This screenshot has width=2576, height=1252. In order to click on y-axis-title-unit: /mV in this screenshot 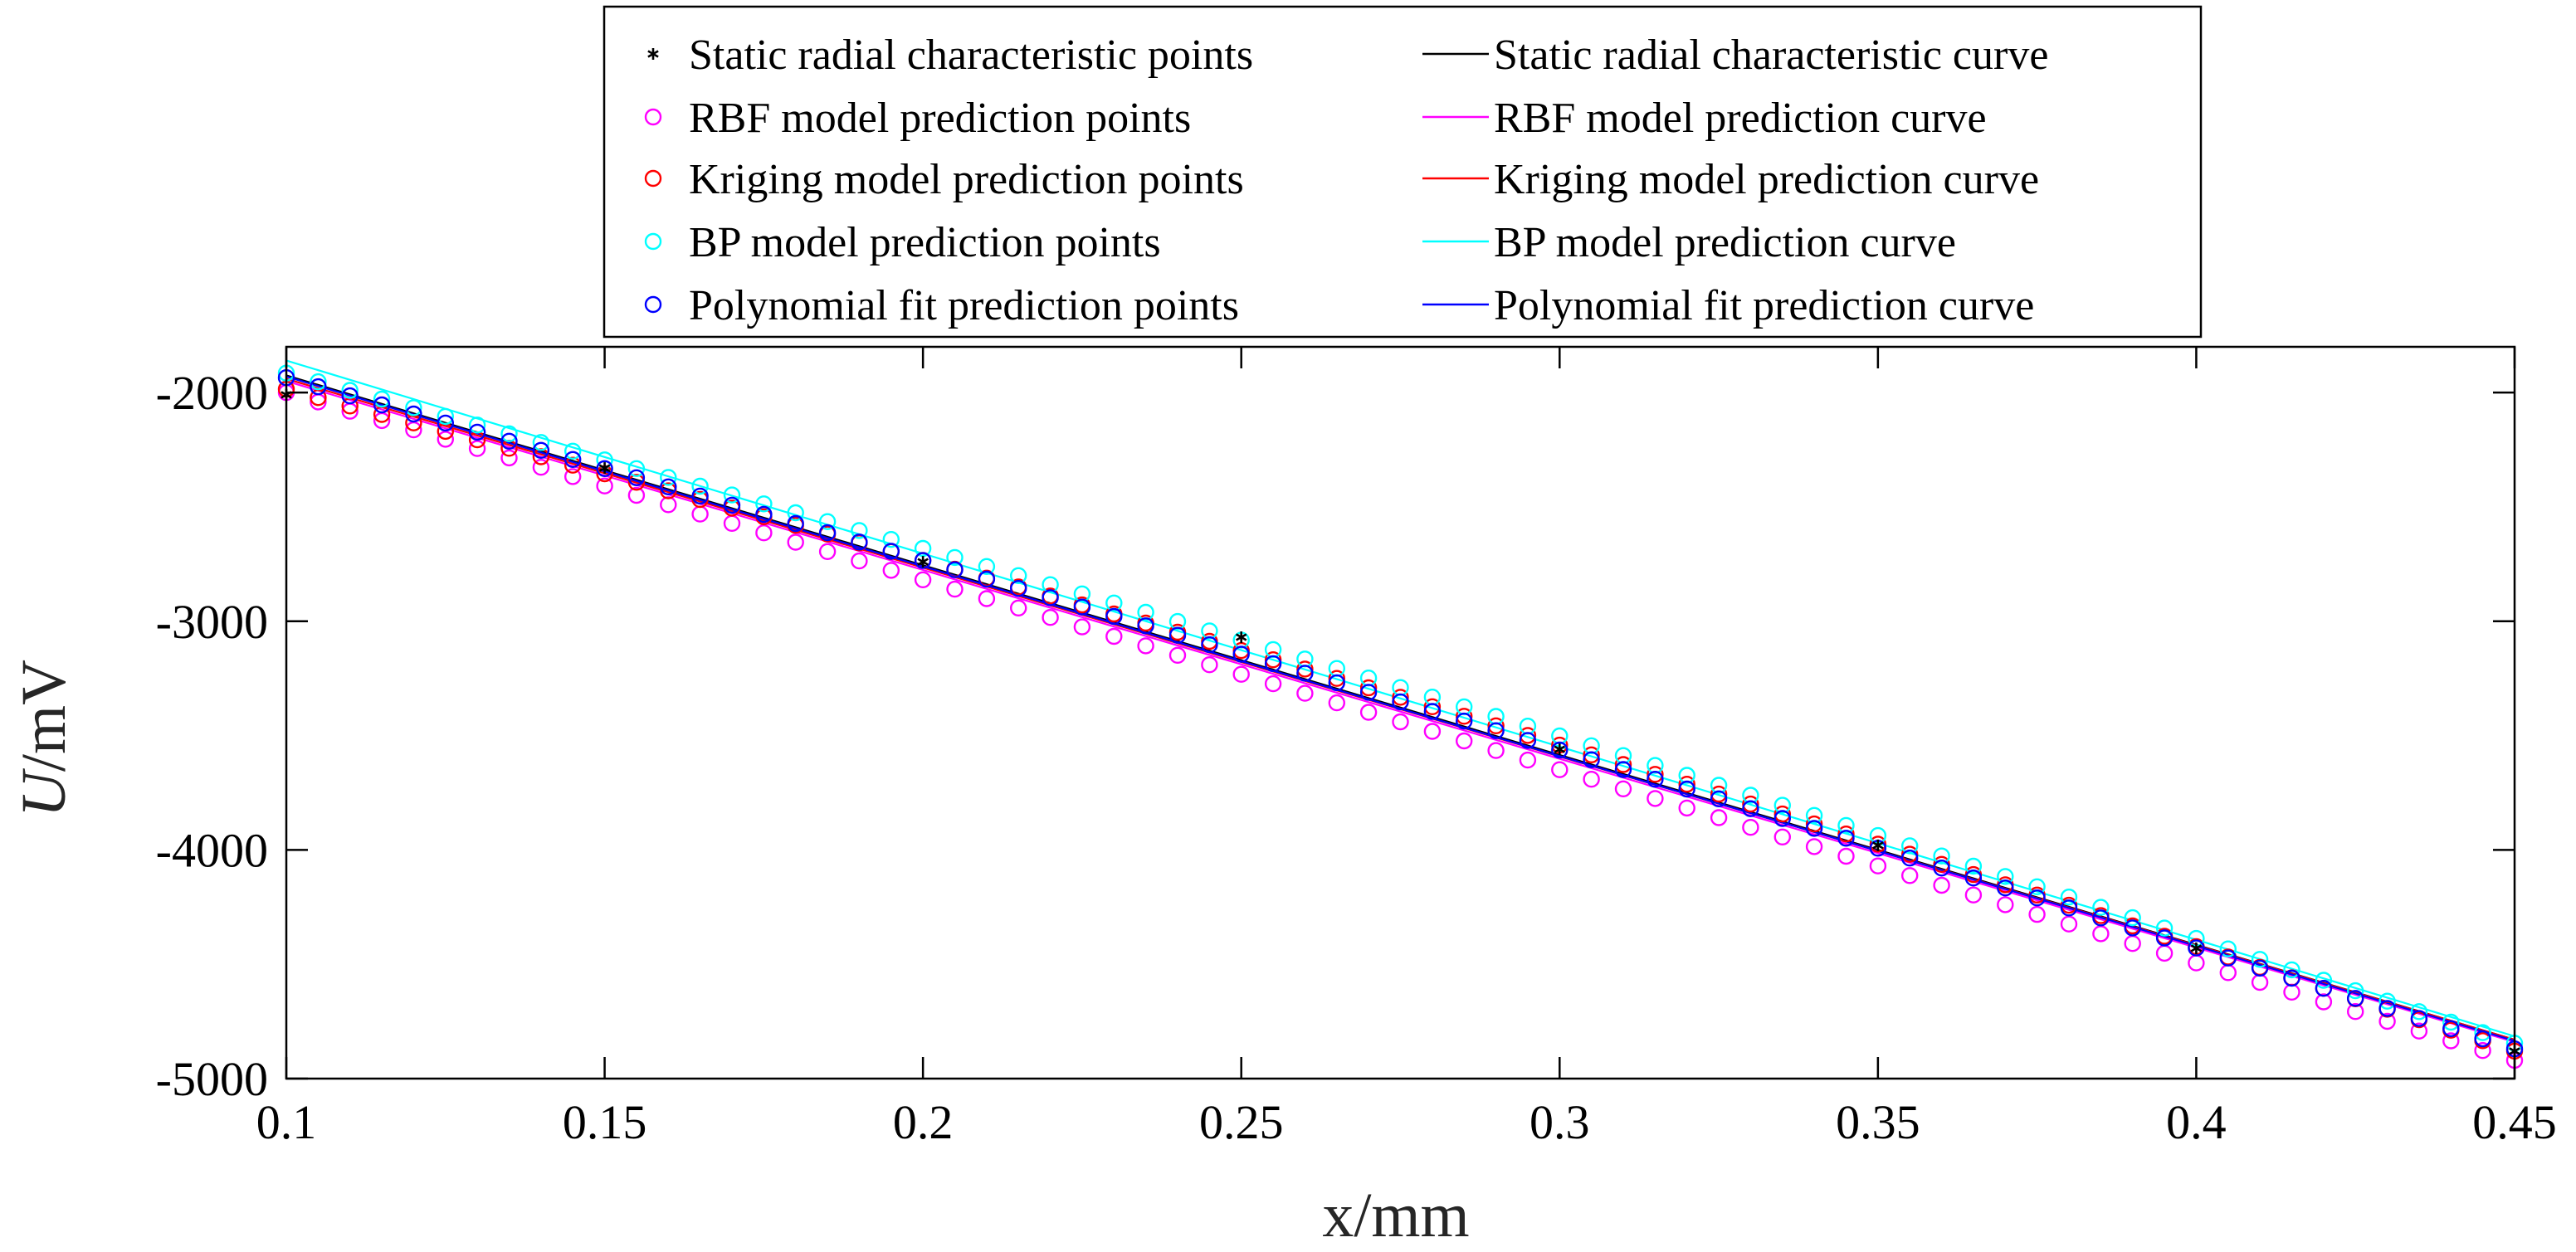, I will do `click(44, 716)`.